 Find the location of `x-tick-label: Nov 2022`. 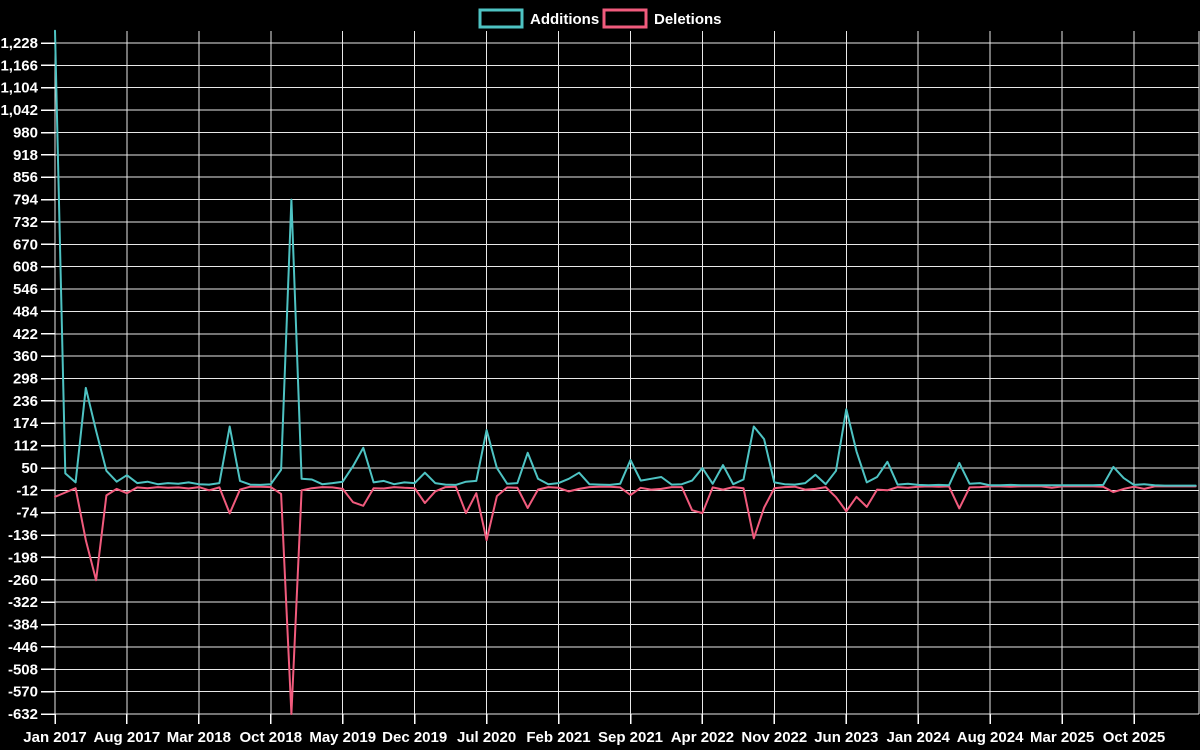

x-tick-label: Nov 2022 is located at coordinates (774, 737).